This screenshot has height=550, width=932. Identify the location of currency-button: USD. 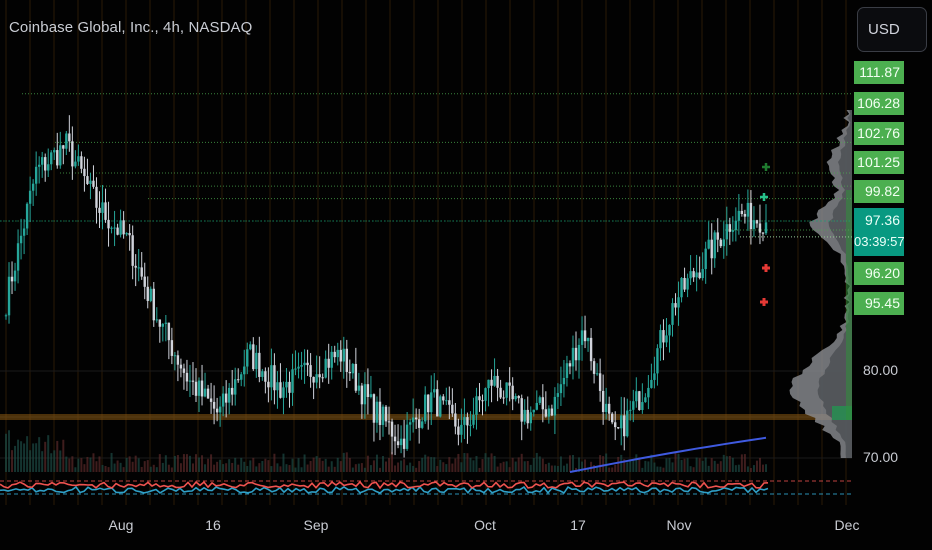
(892, 29).